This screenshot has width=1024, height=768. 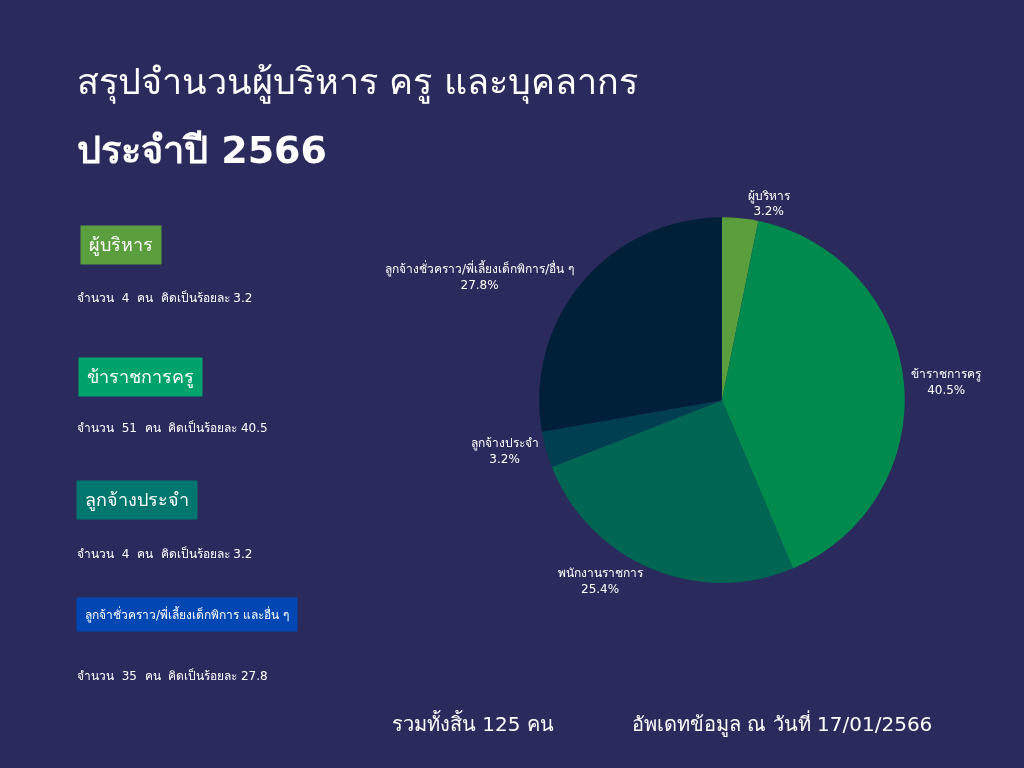 I want to click on data-label: 40.5%, so click(x=946, y=389).